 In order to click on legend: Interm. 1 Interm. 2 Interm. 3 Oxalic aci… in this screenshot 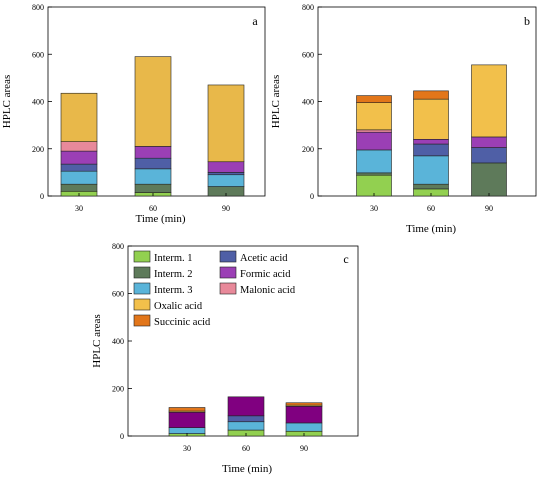, I will do `click(214, 289)`.